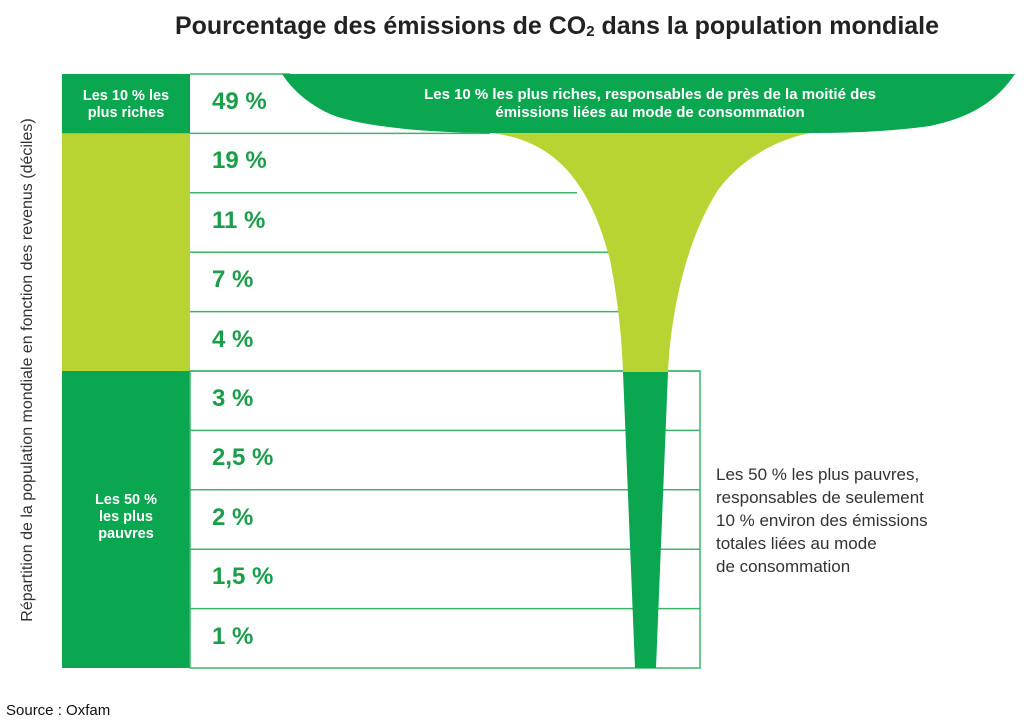 This screenshot has width=1024, height=725. What do you see at coordinates (233, 636) in the screenshot?
I see `value-label: 1 %` at bounding box center [233, 636].